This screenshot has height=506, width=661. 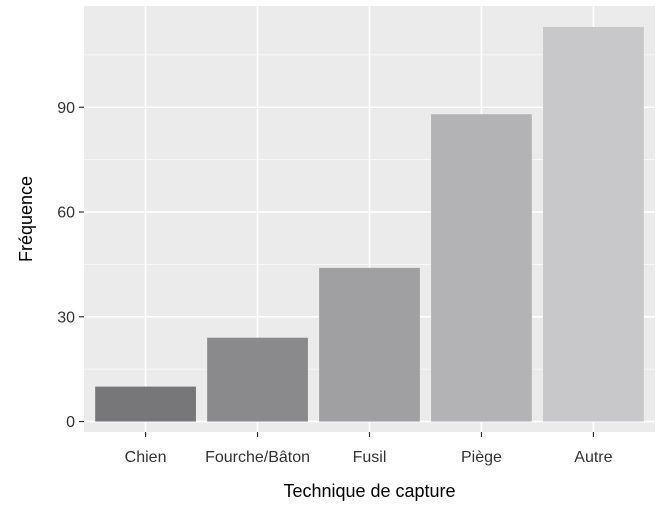 I want to click on y-tick-label: 90, so click(x=66, y=108).